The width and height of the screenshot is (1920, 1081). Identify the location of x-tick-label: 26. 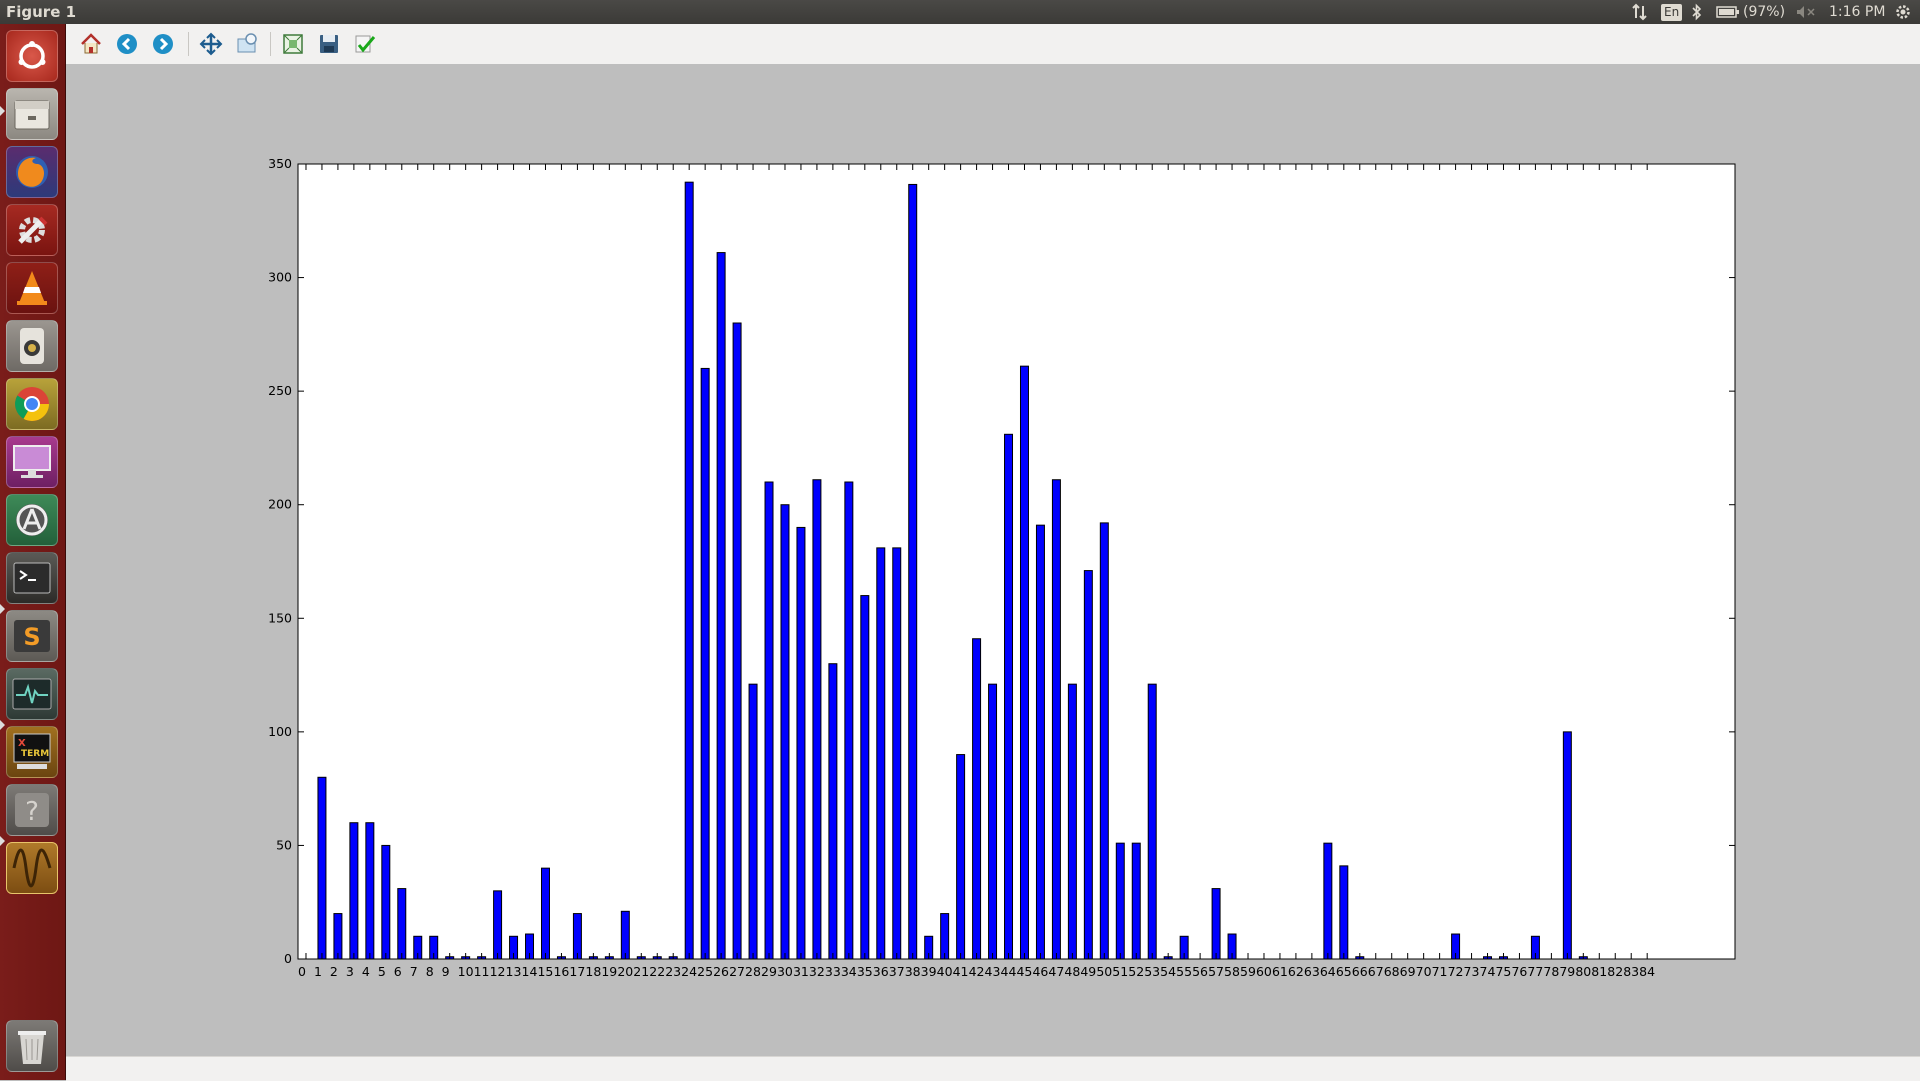
(721, 971).